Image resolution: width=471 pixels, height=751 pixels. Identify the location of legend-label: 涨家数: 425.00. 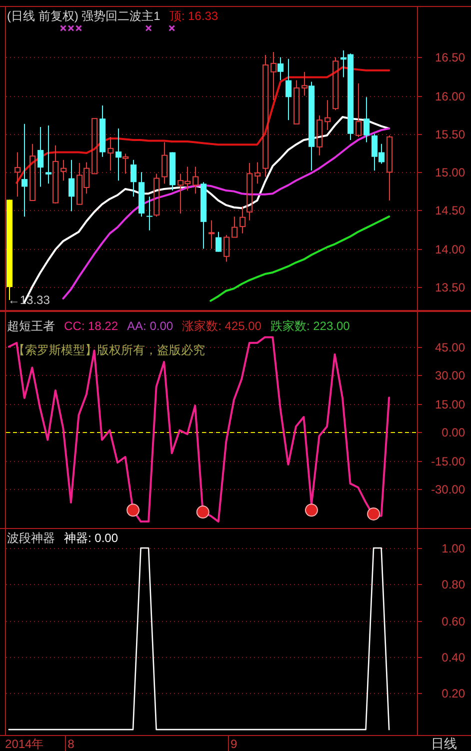
(222, 326).